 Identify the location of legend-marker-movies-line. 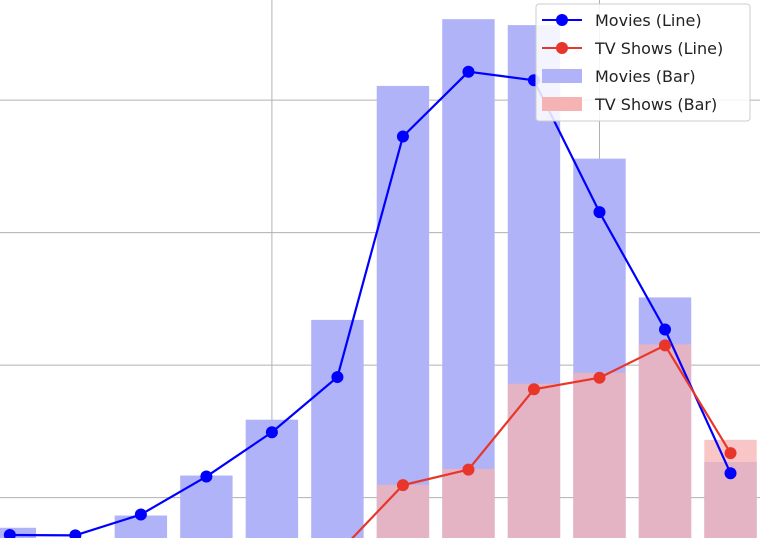
(562, 20).